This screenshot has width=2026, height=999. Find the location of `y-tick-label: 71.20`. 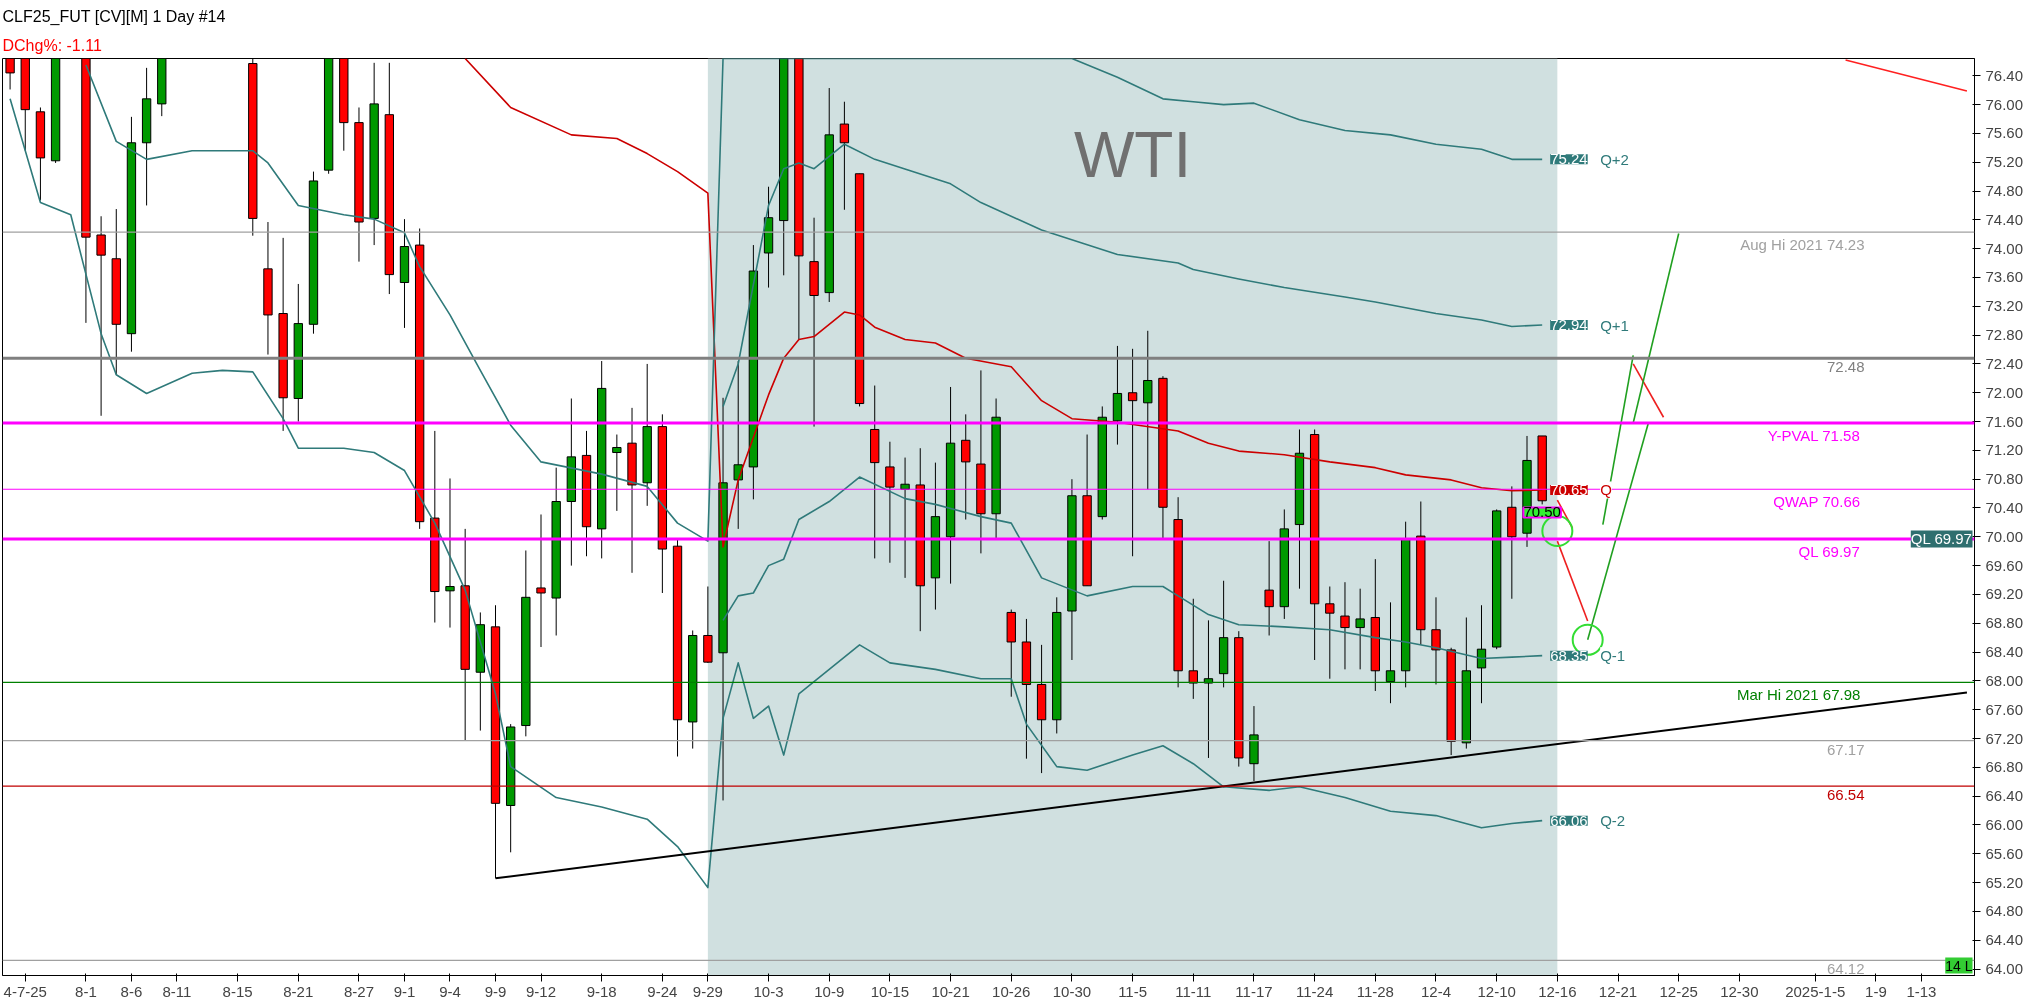

y-tick-label: 71.20 is located at coordinates (2004, 450).